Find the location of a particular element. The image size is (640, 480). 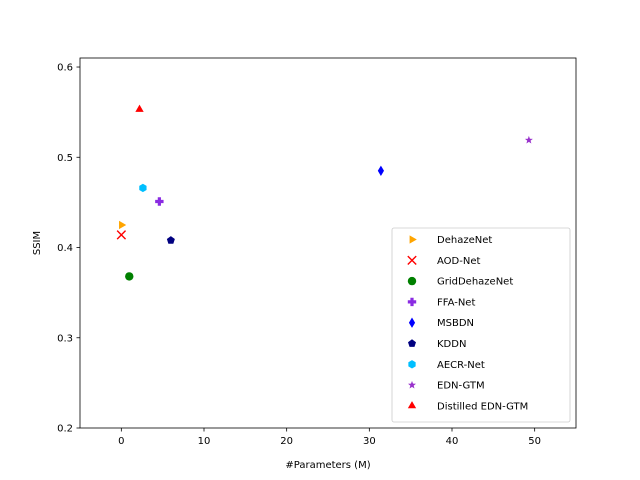

point-msbdn is located at coordinates (381, 171).